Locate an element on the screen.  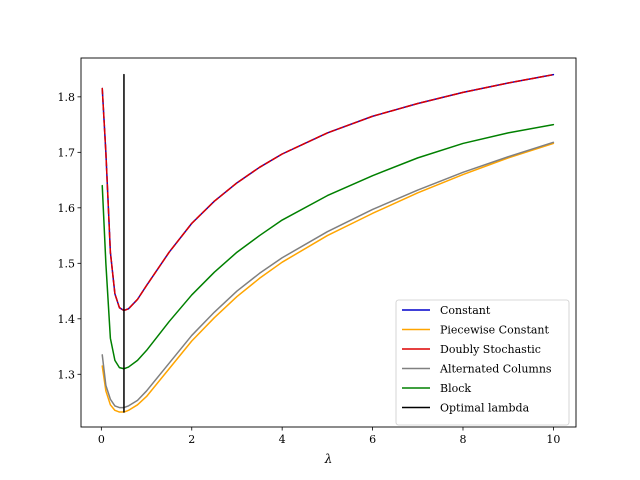
legend-label-doubly-stochastic: Doubly Stochastic is located at coordinates (490, 349).